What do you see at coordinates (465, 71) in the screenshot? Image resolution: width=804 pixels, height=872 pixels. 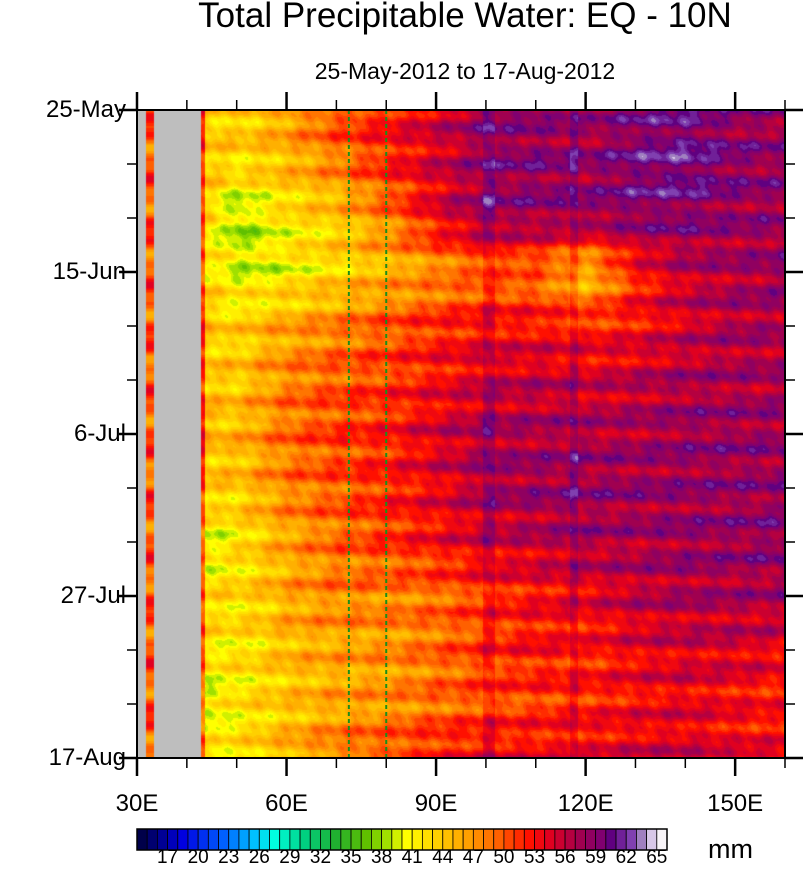 I see `chart-subtitle: 25-May-2012 to 17-Aug-2012` at bounding box center [465, 71].